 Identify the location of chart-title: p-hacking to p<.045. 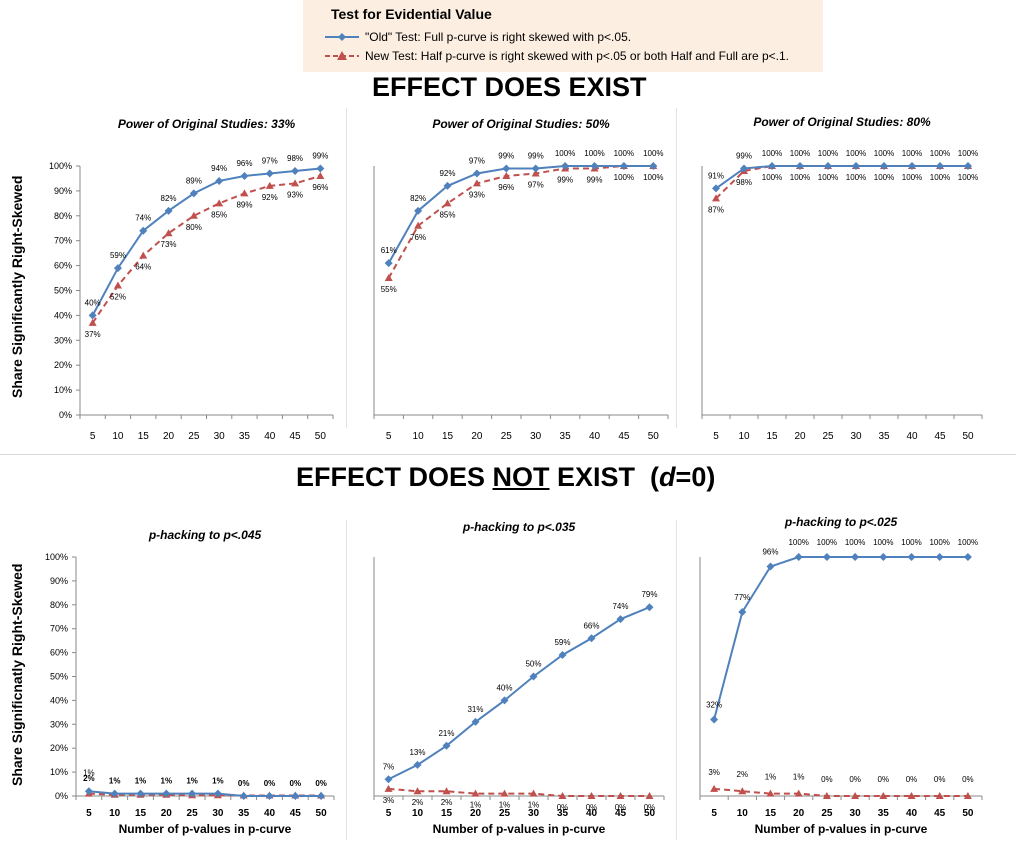
(205, 535).